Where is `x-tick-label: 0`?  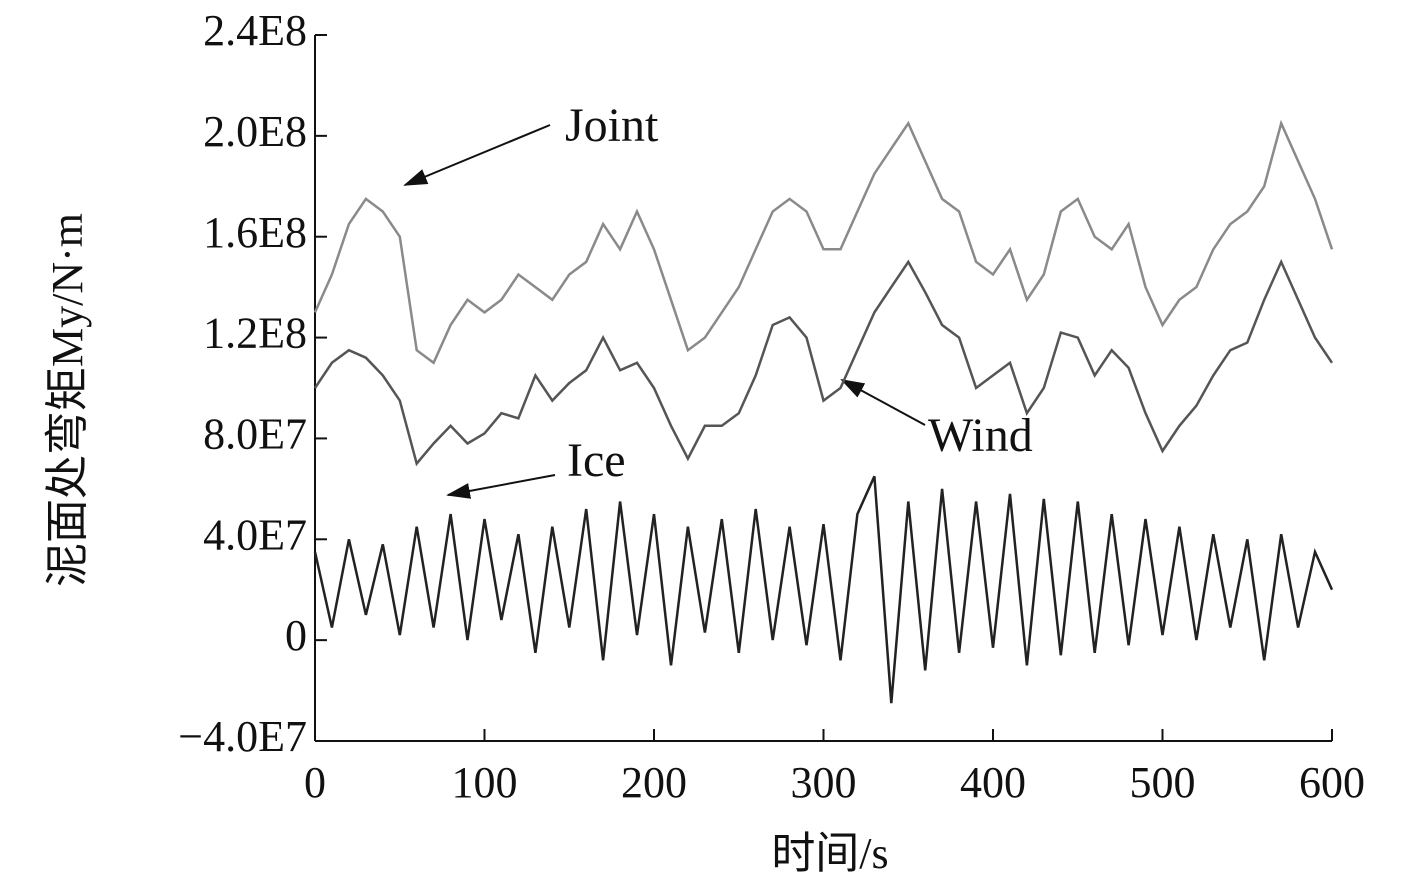 x-tick-label: 0 is located at coordinates (315, 782).